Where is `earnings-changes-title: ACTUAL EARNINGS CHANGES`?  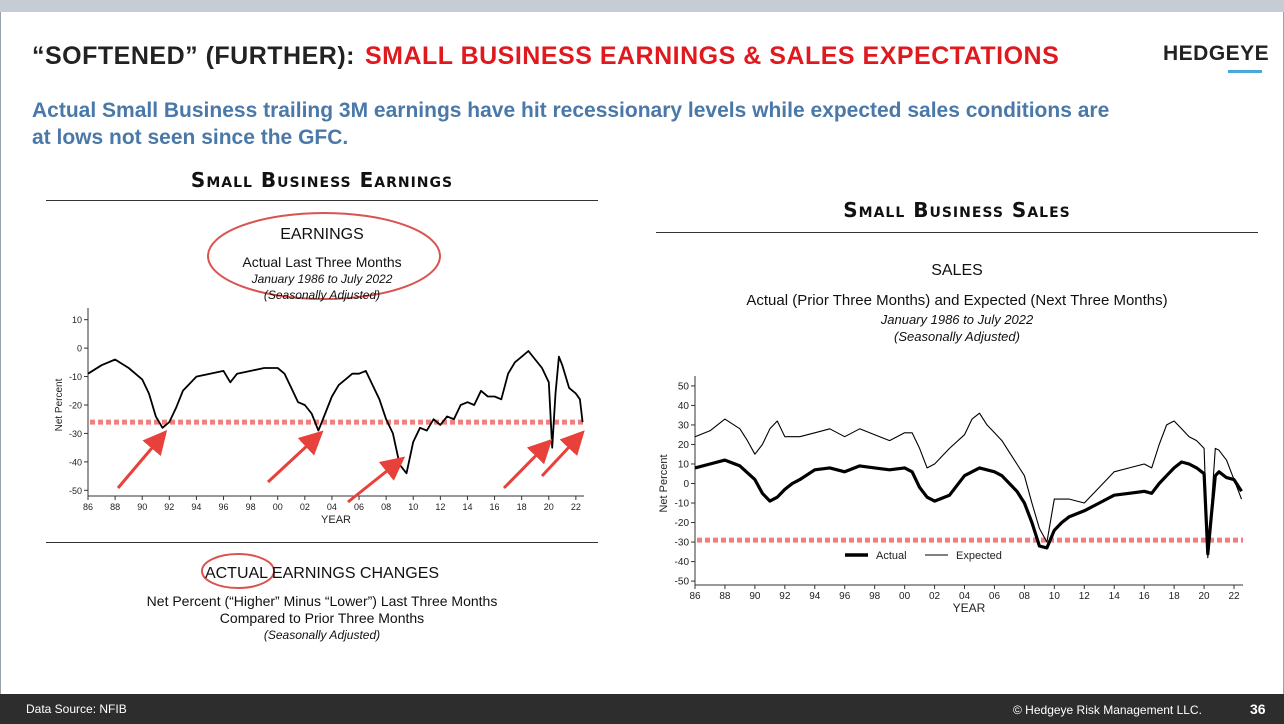
earnings-changes-title: ACTUAL EARNINGS CHANGES is located at coordinates (322, 573).